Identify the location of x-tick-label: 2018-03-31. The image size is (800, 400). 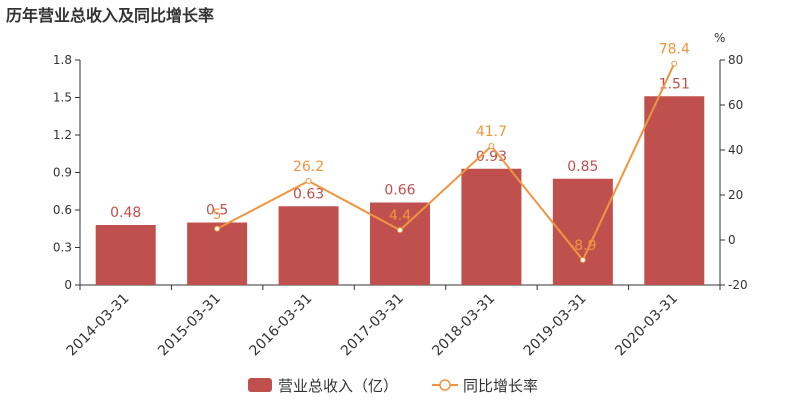
(463, 325).